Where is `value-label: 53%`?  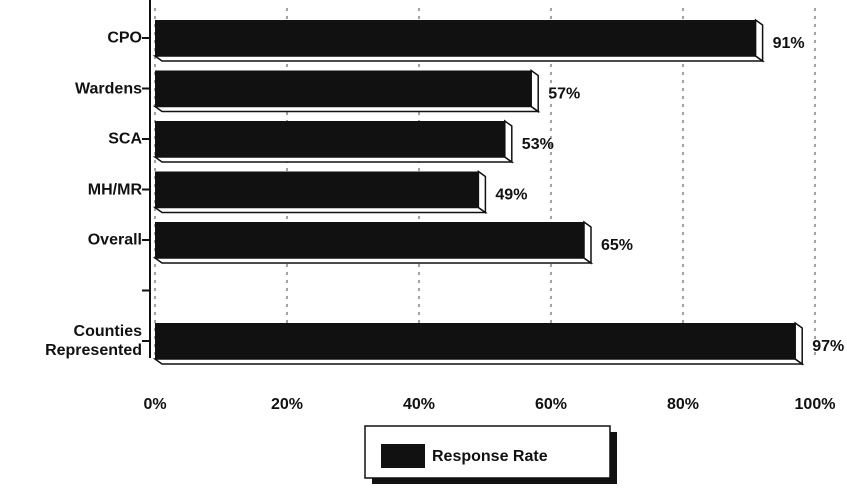 value-label: 53% is located at coordinates (538, 144).